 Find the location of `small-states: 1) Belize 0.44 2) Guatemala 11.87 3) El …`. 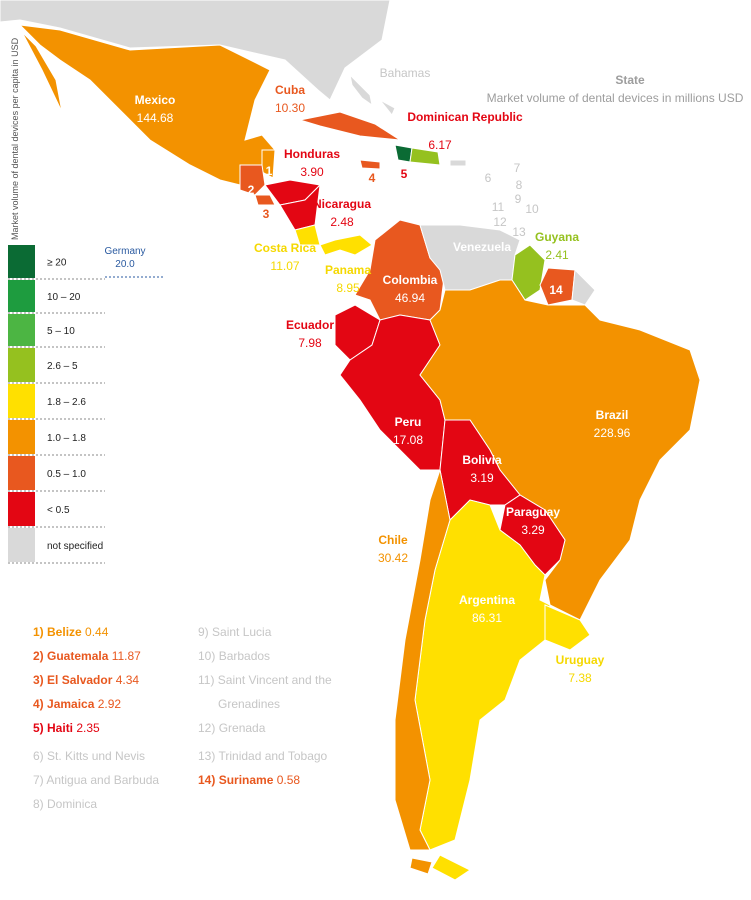

small-states: 1) Belize 0.44 2) Guatemala 11.87 3) El … is located at coordinates (182, 718).